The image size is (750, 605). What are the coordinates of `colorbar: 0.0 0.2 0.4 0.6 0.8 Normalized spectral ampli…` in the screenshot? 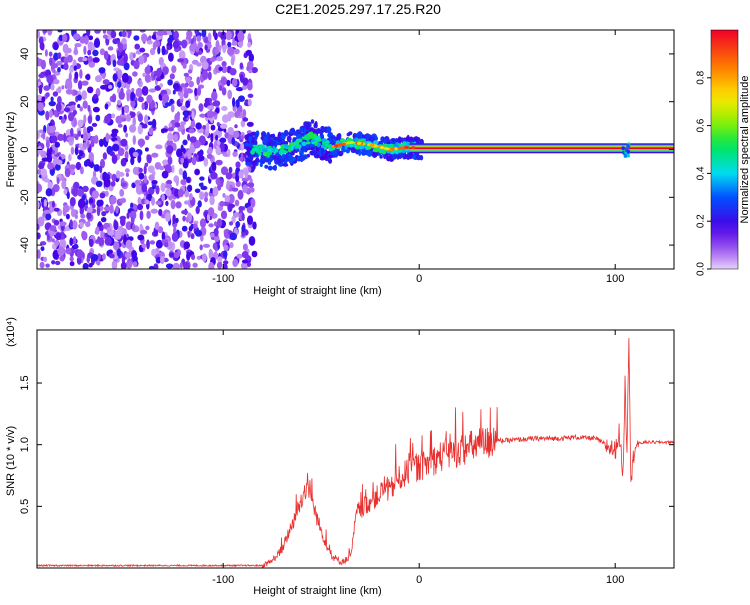 It's located at (723, 152).